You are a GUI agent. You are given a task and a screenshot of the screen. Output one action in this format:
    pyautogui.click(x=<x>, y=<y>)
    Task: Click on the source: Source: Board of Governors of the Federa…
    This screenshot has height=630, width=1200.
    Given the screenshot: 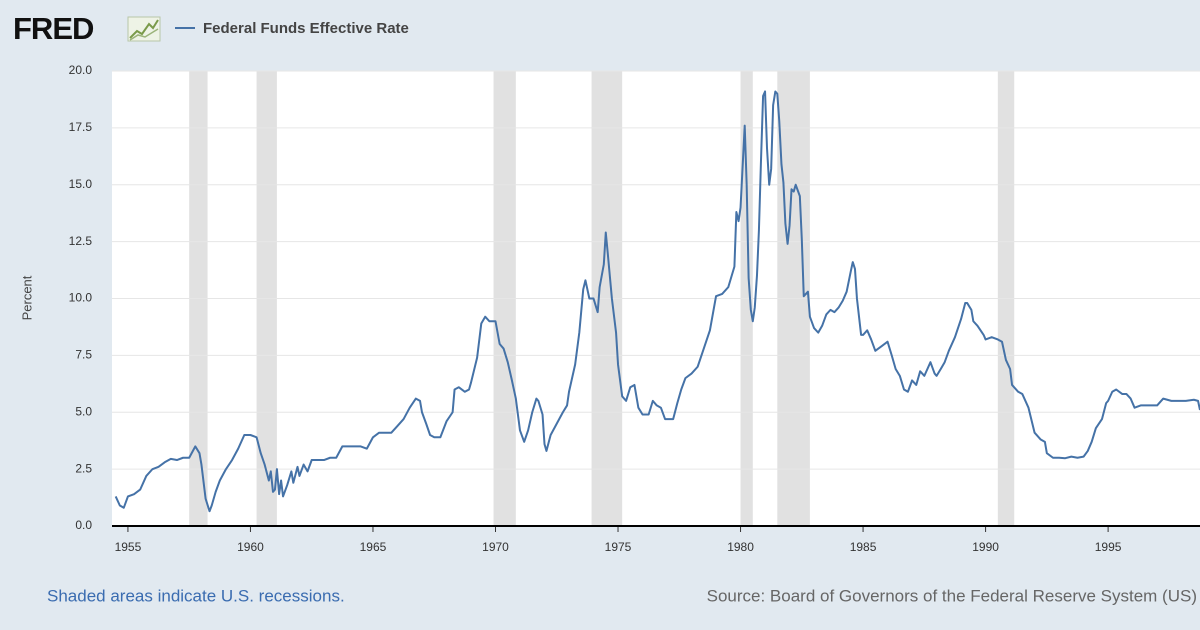 What is the action you would take?
    pyautogui.click(x=952, y=595)
    